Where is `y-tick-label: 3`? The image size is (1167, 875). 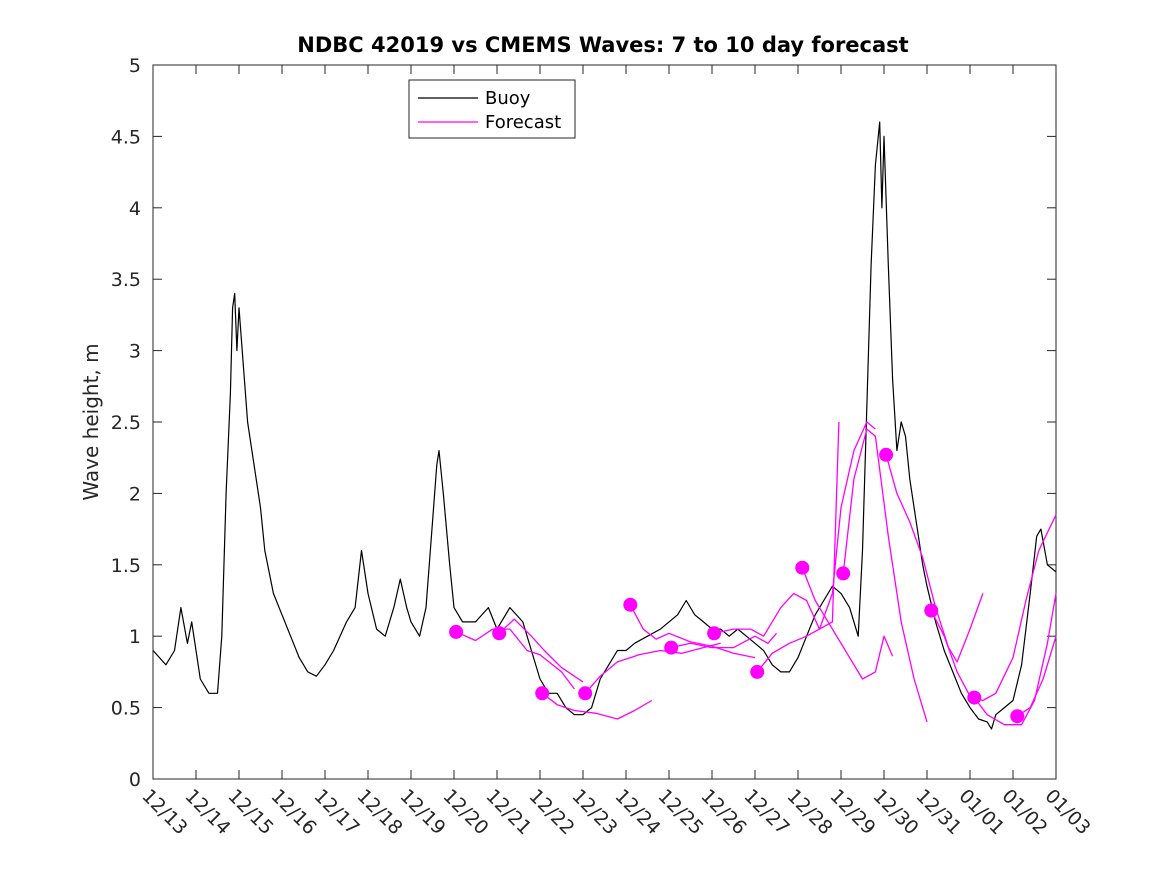
y-tick-label: 3 is located at coordinates (135, 352).